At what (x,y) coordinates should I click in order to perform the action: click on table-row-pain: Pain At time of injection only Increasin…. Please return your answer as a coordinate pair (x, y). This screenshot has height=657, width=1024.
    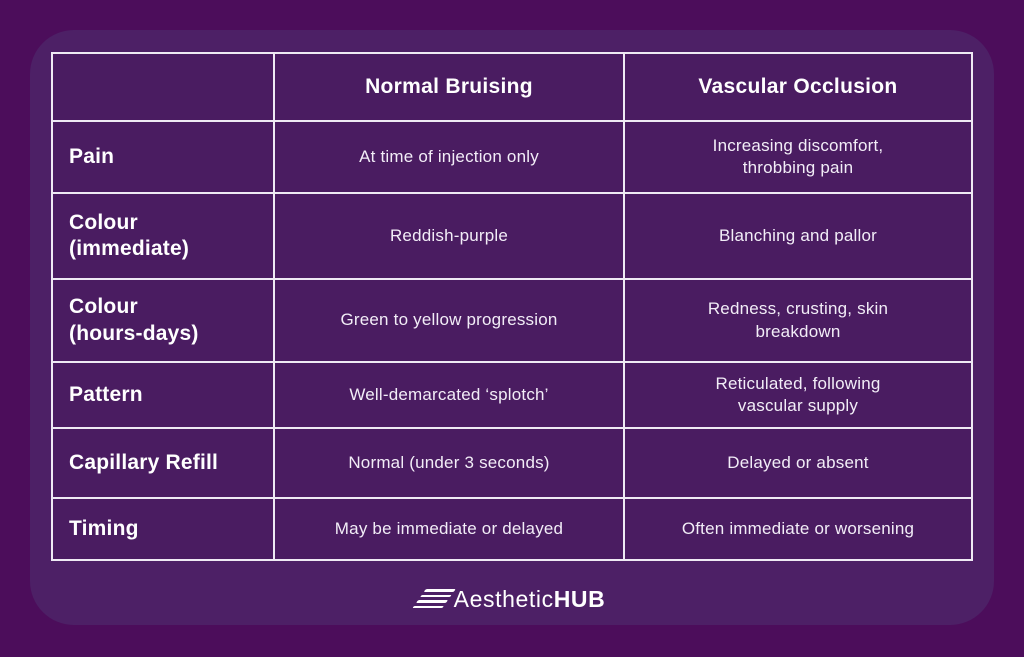
    Looking at the image, I should click on (512, 157).